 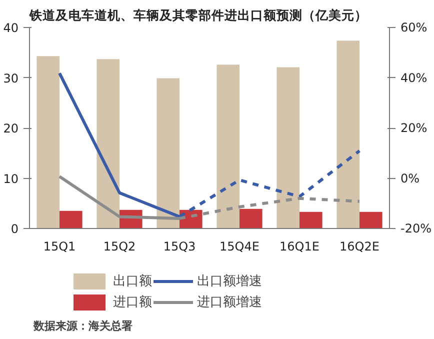 What do you see at coordinates (14, 229) in the screenshot?
I see `y-tick-label: 0` at bounding box center [14, 229].